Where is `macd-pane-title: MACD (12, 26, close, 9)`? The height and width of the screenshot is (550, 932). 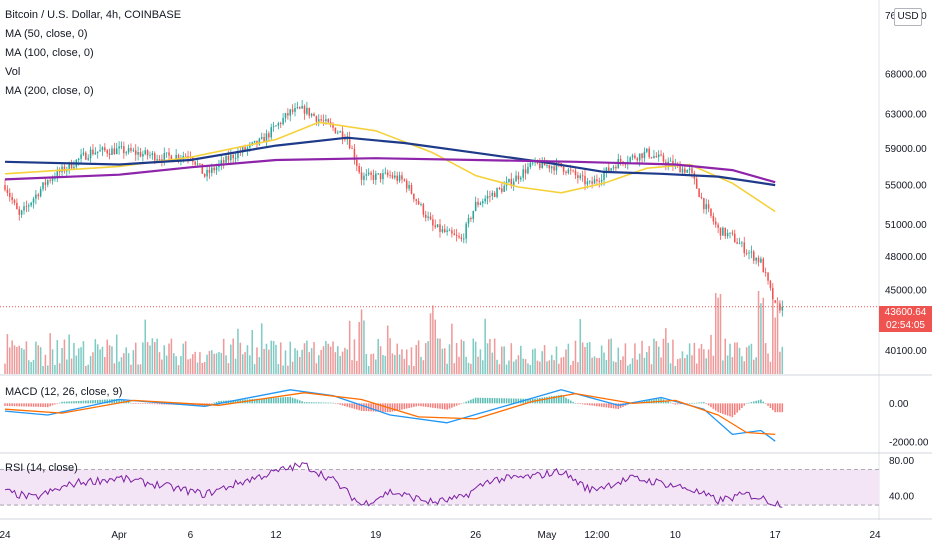 macd-pane-title: MACD (12, 26, close, 9) is located at coordinates (64, 392).